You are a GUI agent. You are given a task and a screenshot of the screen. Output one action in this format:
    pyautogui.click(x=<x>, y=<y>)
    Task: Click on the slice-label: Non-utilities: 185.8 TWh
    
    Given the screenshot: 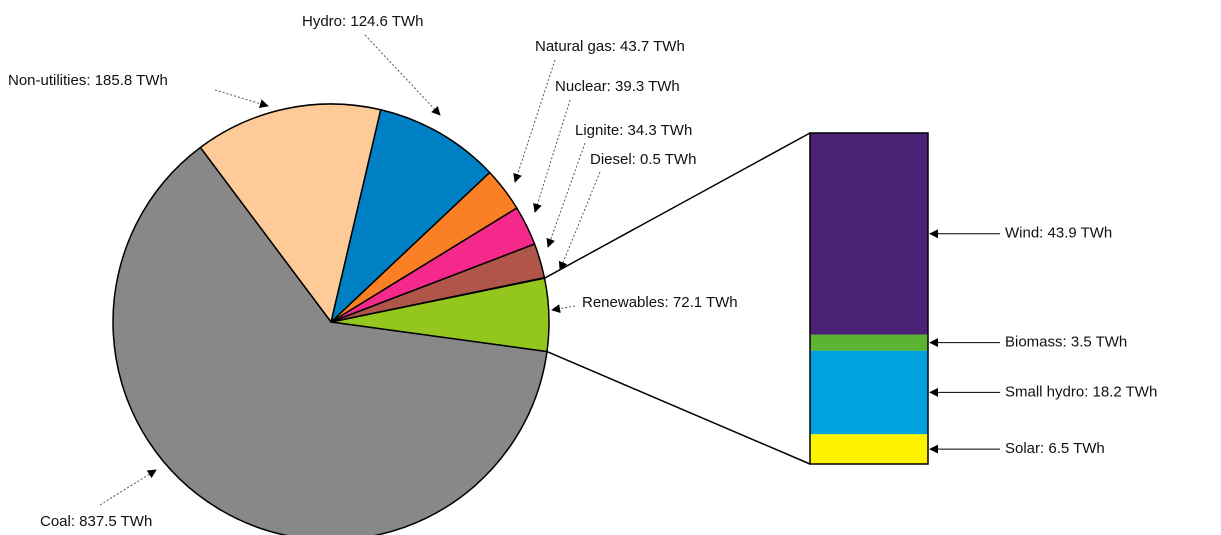 What is the action you would take?
    pyautogui.click(x=88, y=80)
    